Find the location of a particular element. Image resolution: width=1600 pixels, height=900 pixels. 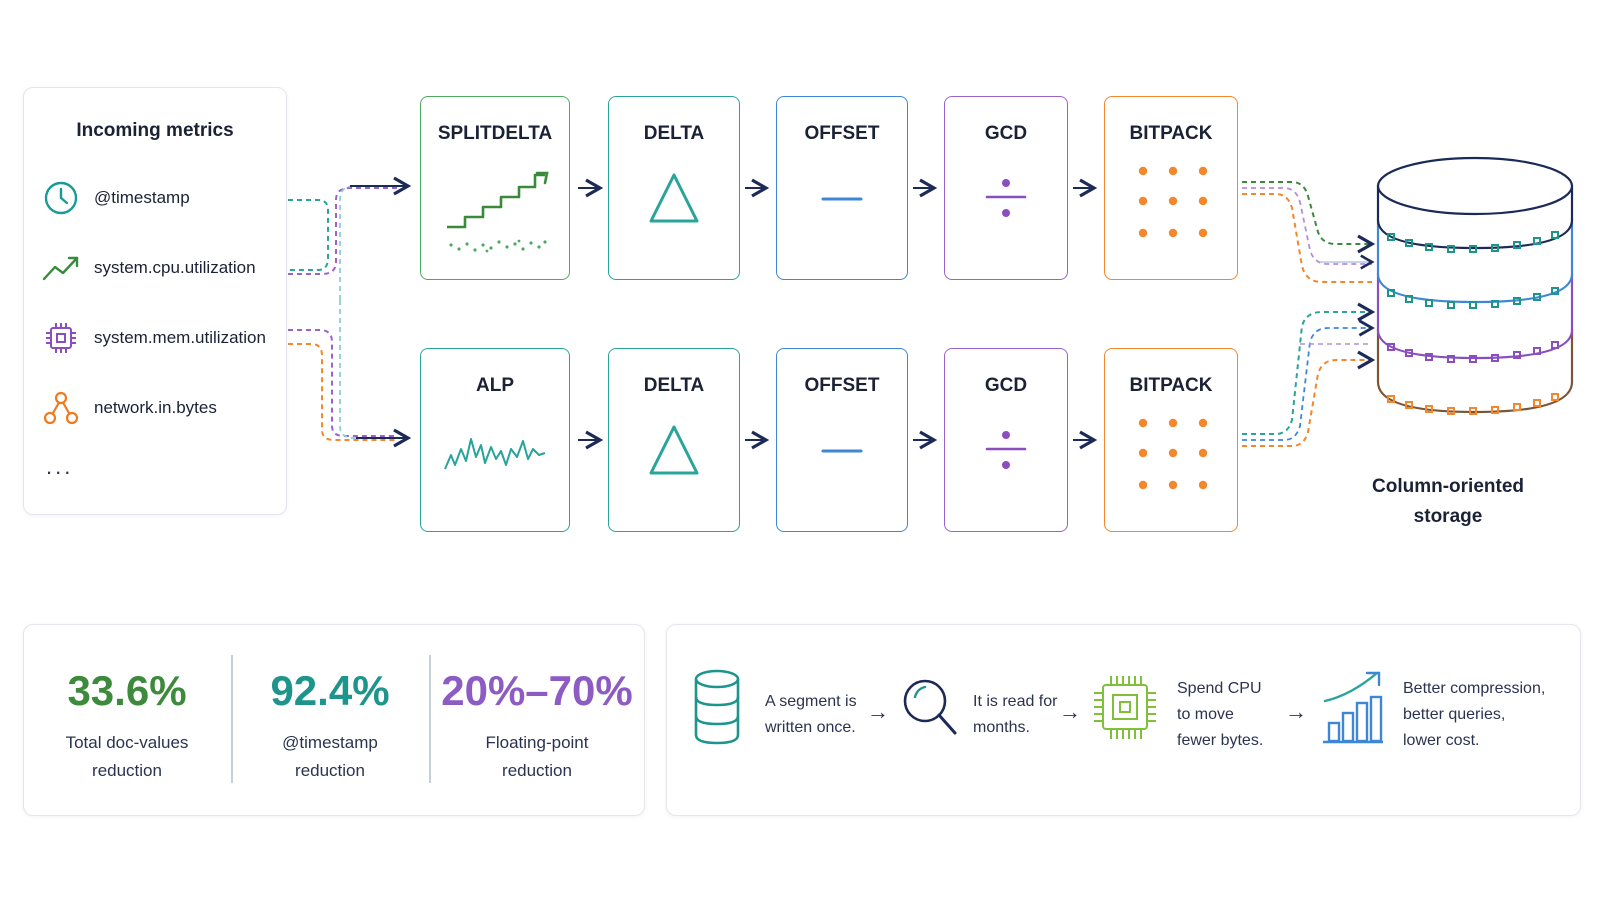

step-chart-icon is located at coordinates (498, 212).